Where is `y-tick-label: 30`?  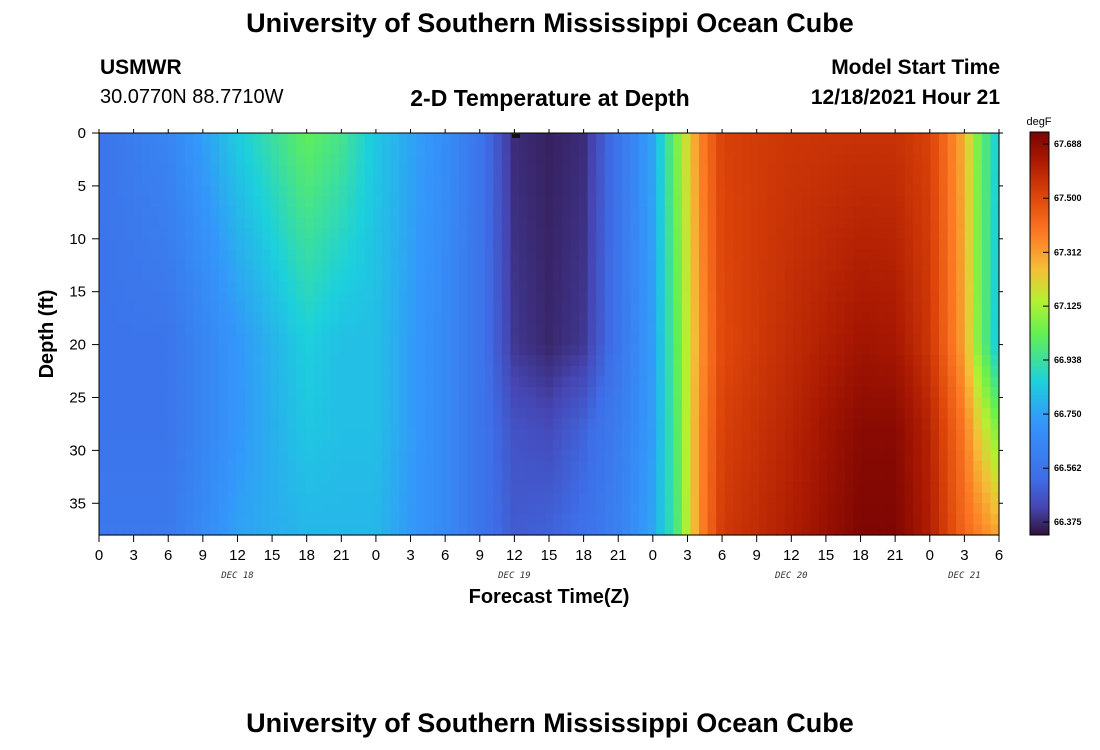 y-tick-label: 30 is located at coordinates (77, 450).